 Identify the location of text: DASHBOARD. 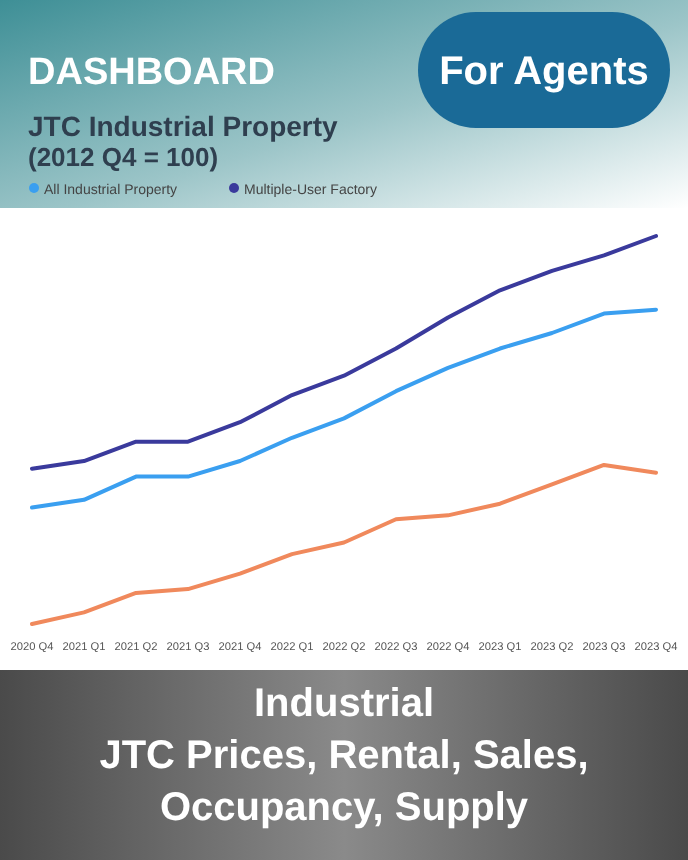
(151, 73).